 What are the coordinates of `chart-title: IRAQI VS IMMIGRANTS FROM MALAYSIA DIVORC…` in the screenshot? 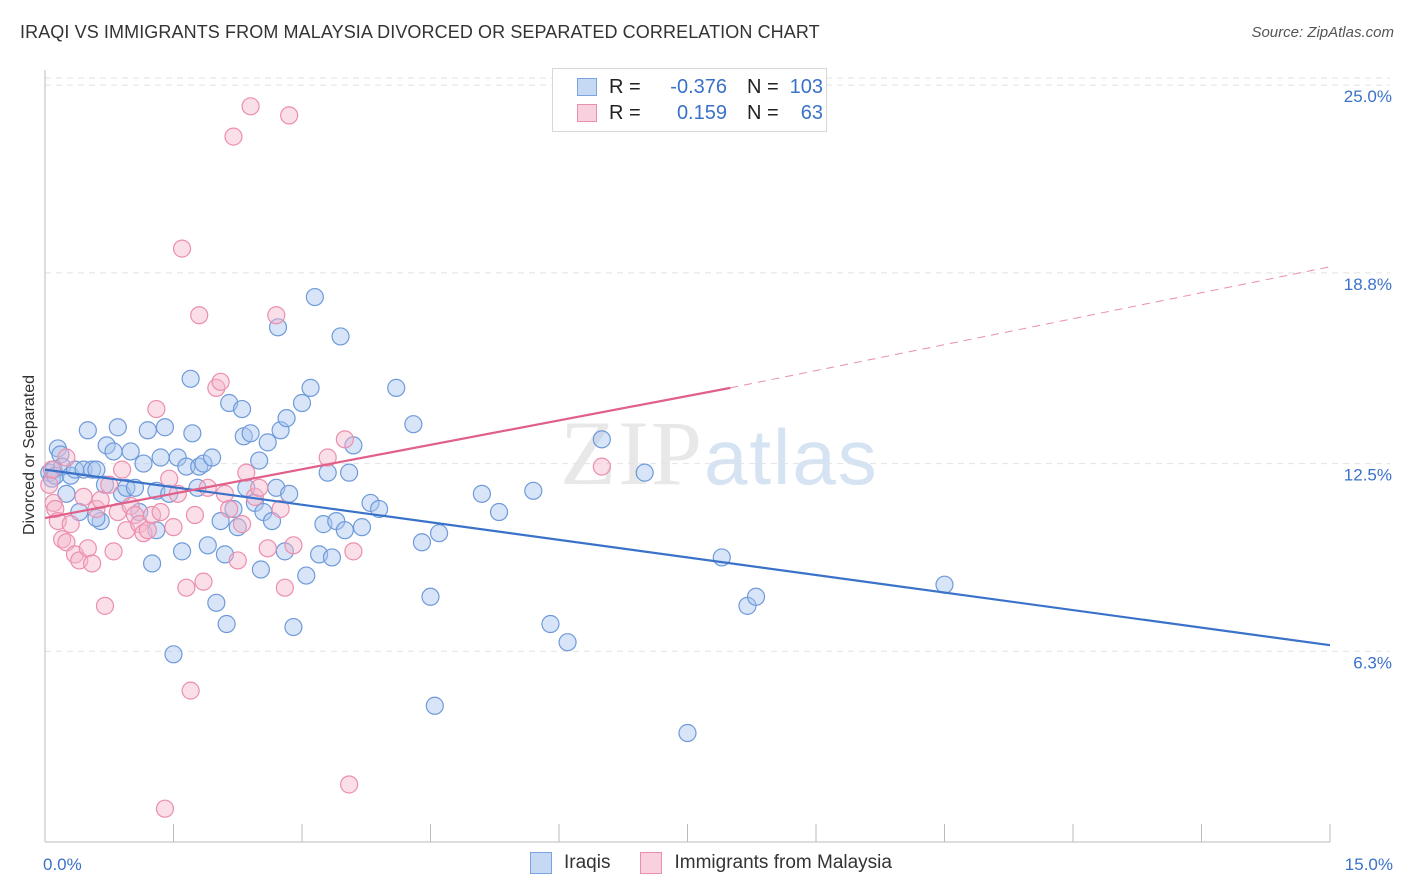 It's located at (420, 32).